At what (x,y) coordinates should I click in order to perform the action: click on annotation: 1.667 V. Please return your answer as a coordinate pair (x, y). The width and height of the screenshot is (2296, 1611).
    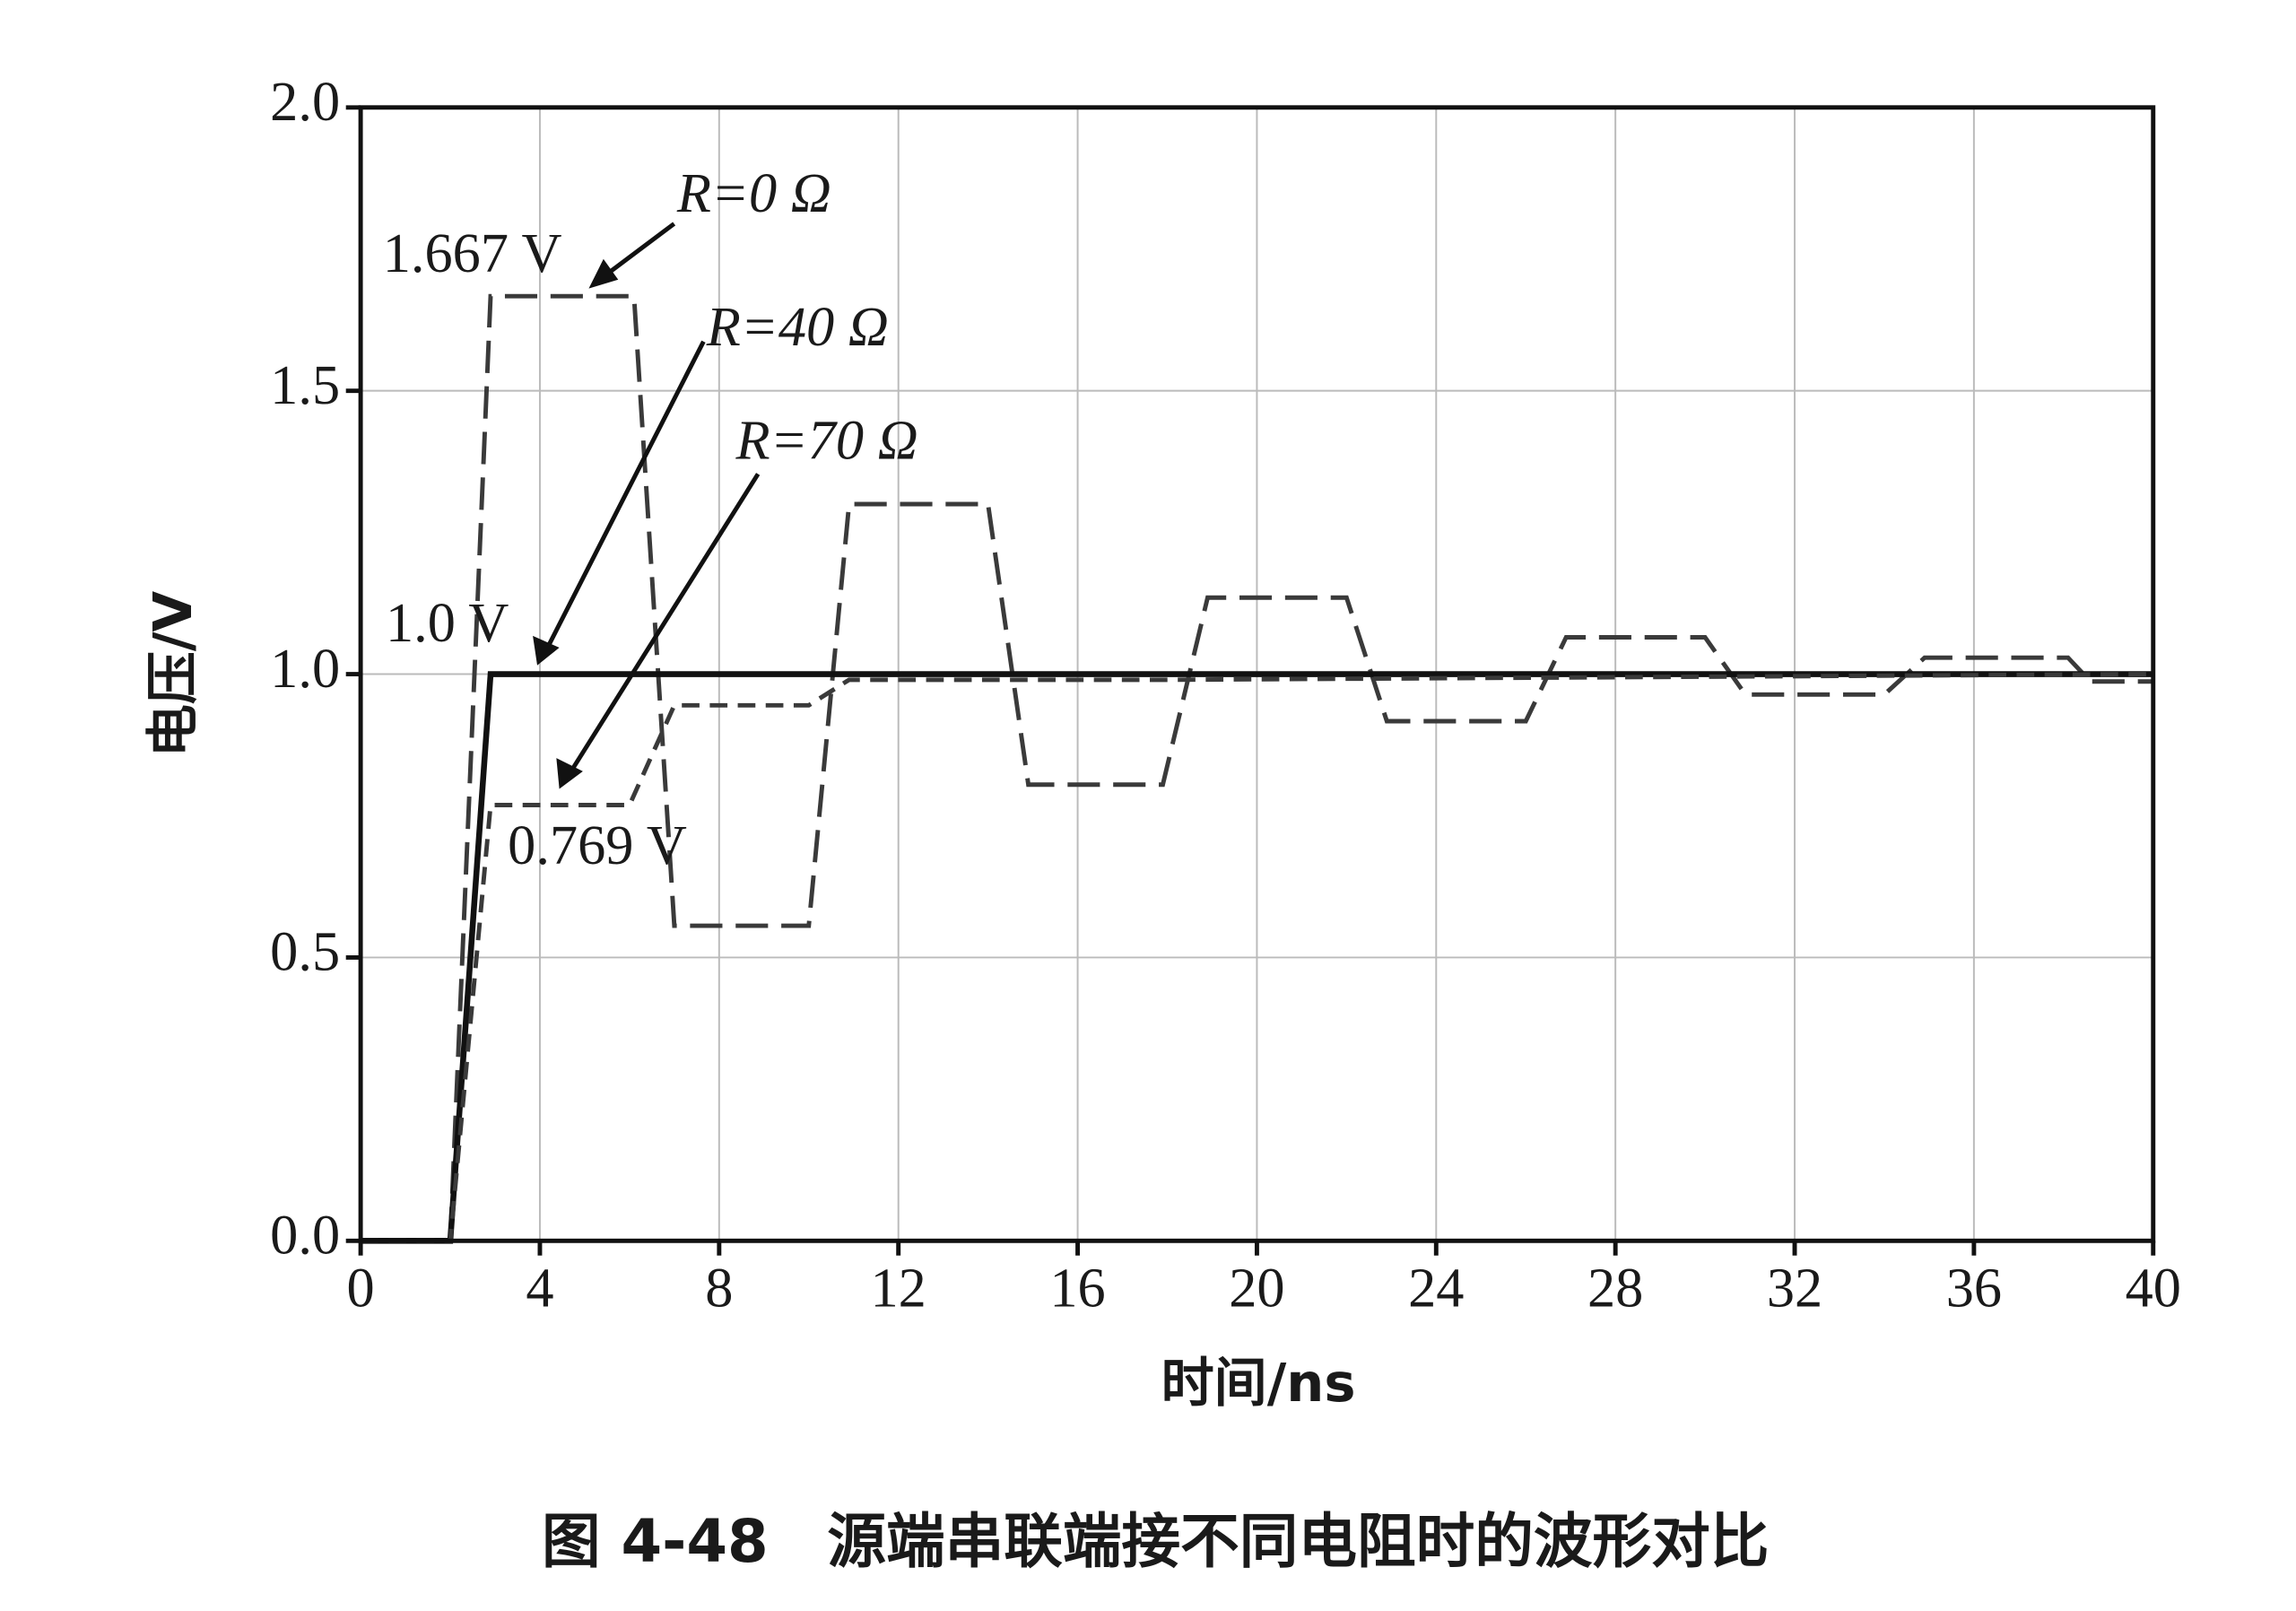
    Looking at the image, I should click on (472, 253).